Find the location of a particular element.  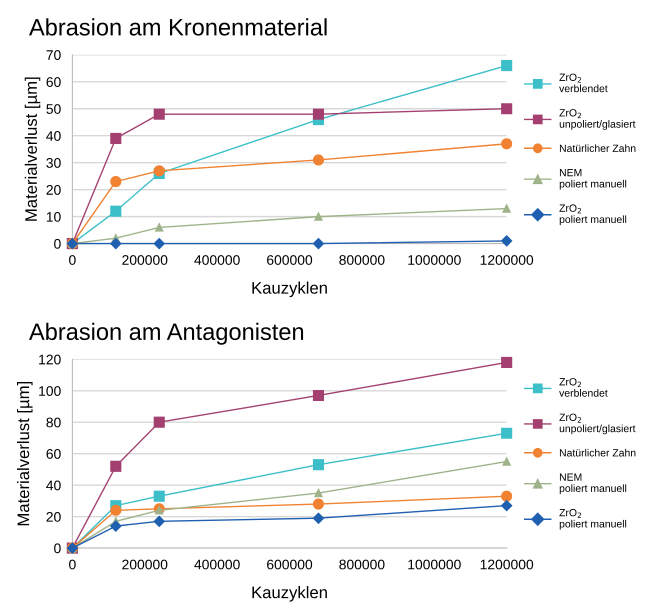

y-tick-label: 30 is located at coordinates (53, 163).